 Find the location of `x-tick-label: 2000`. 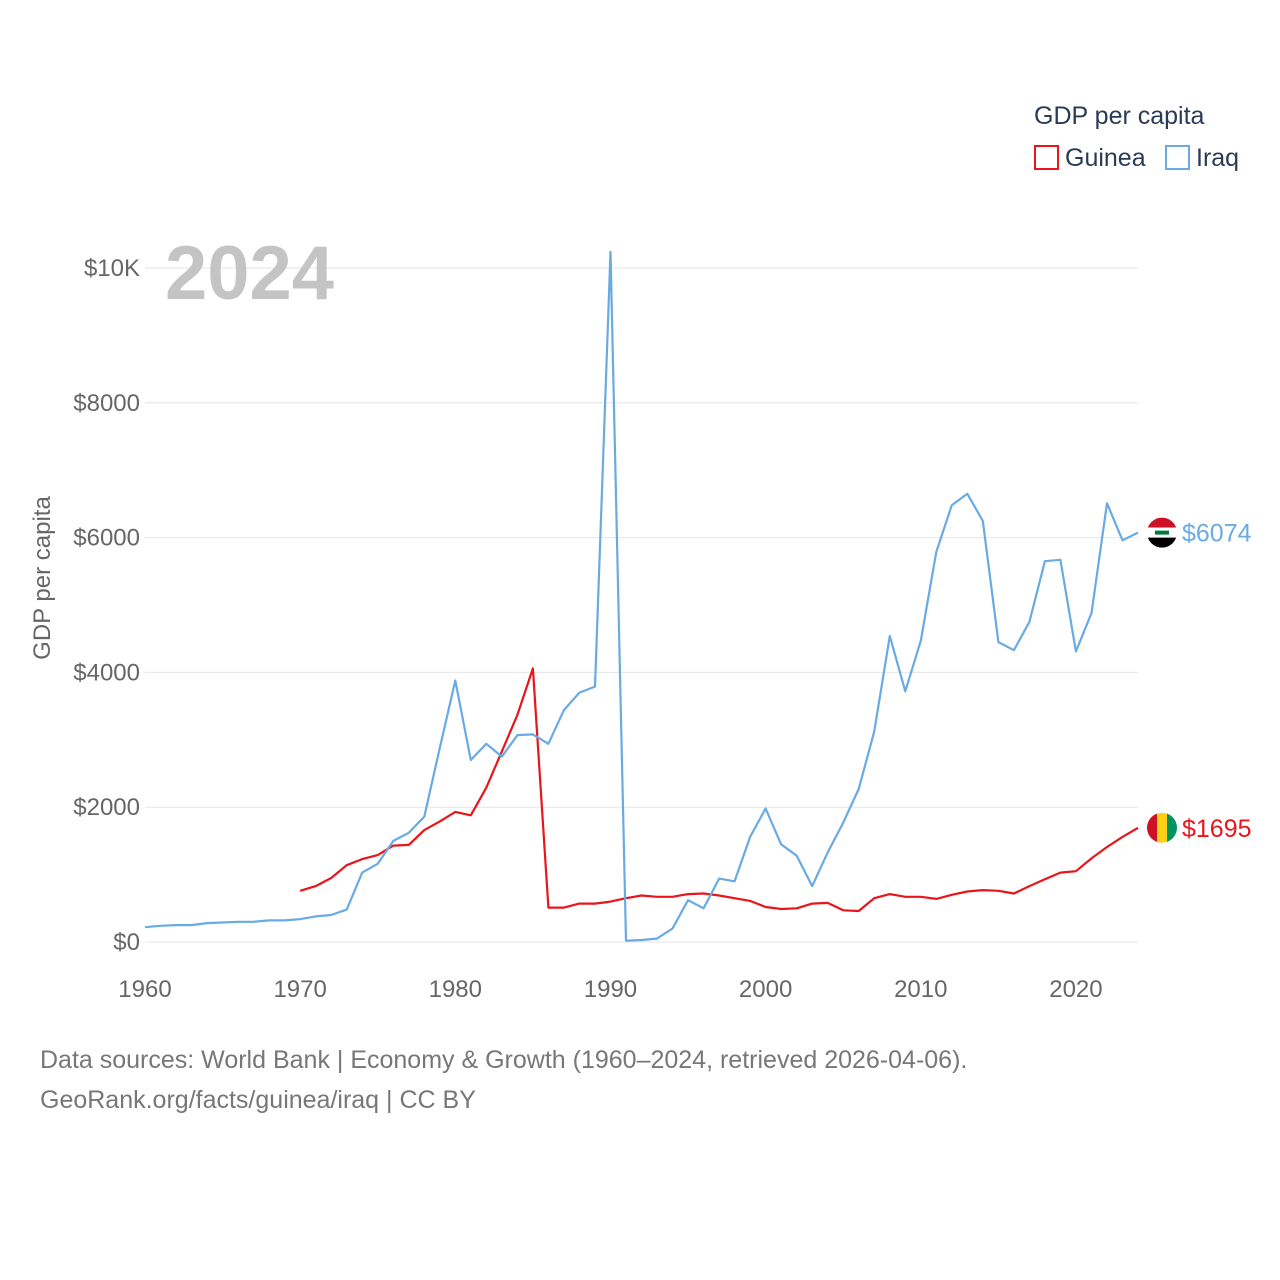

x-tick-label: 2000 is located at coordinates (765, 989).